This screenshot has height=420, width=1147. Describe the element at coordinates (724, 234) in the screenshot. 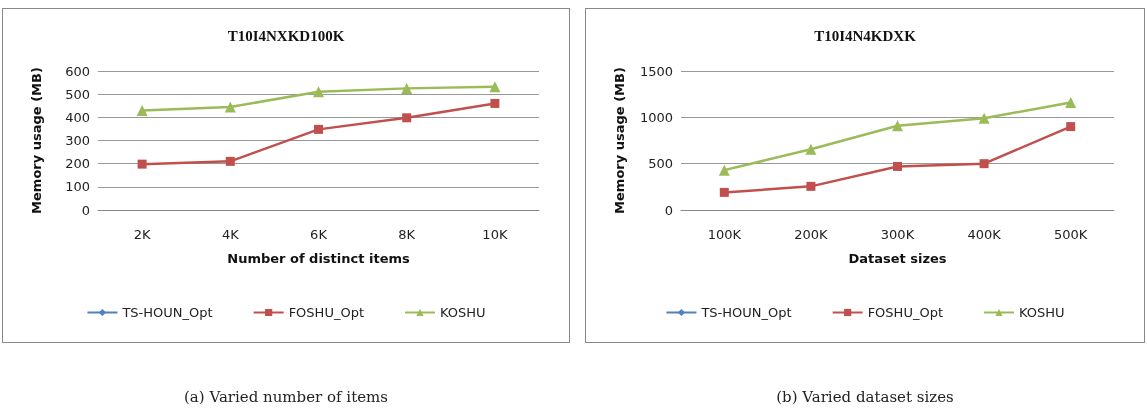

I see `x-tick-label: 100K` at that location.